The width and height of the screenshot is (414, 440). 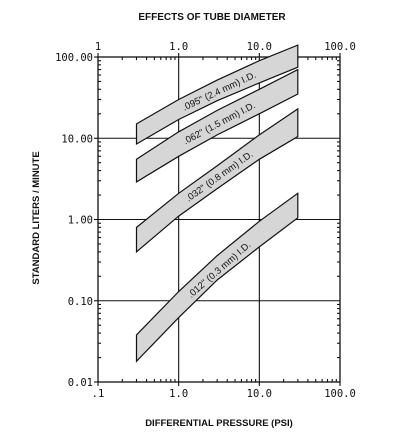 What do you see at coordinates (219, 423) in the screenshot?
I see `x-axis-title: DIFFERENTIAL PRESSURE (PSI)` at bounding box center [219, 423].